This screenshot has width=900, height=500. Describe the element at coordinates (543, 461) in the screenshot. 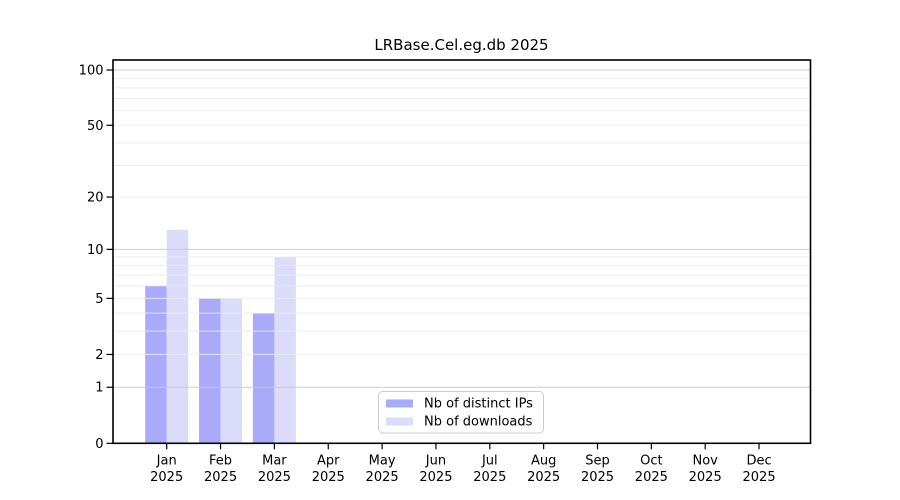

I see `x-tick-label-month: Aug` at that location.